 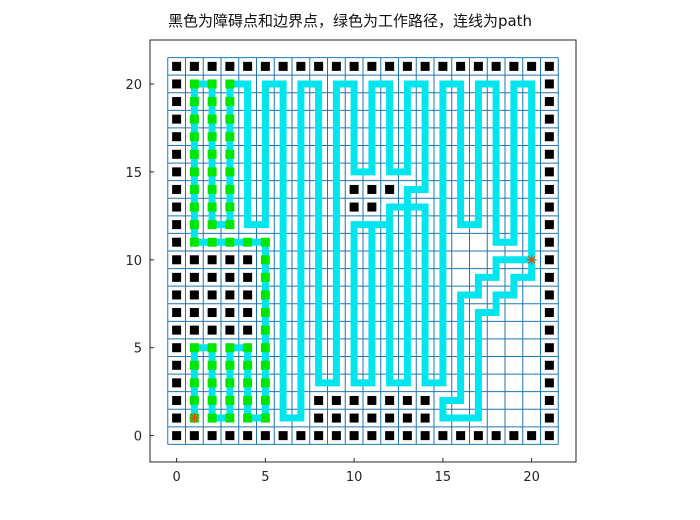 What do you see at coordinates (138, 437) in the screenshot?
I see `y-tick-label: 0` at bounding box center [138, 437].